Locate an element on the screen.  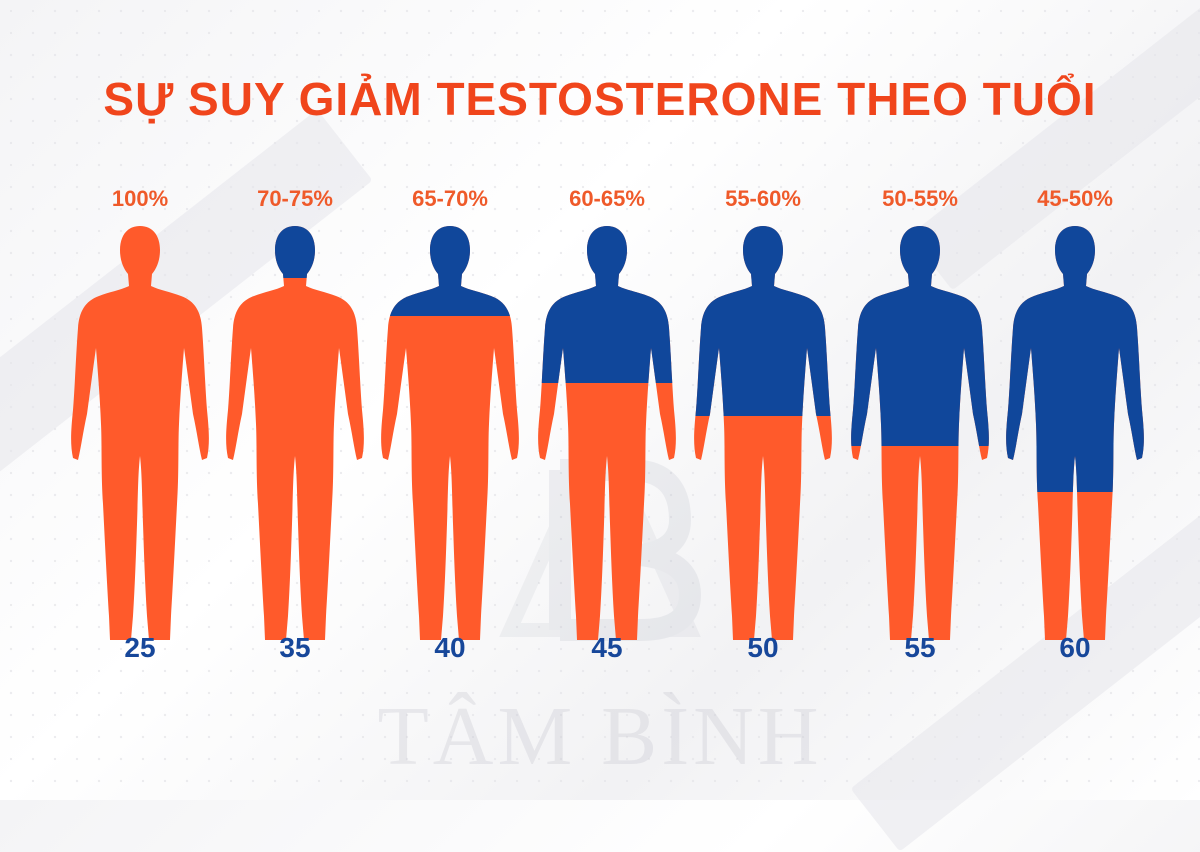
figure-age-55: 50-55% 55 is located at coordinates (920, 425).